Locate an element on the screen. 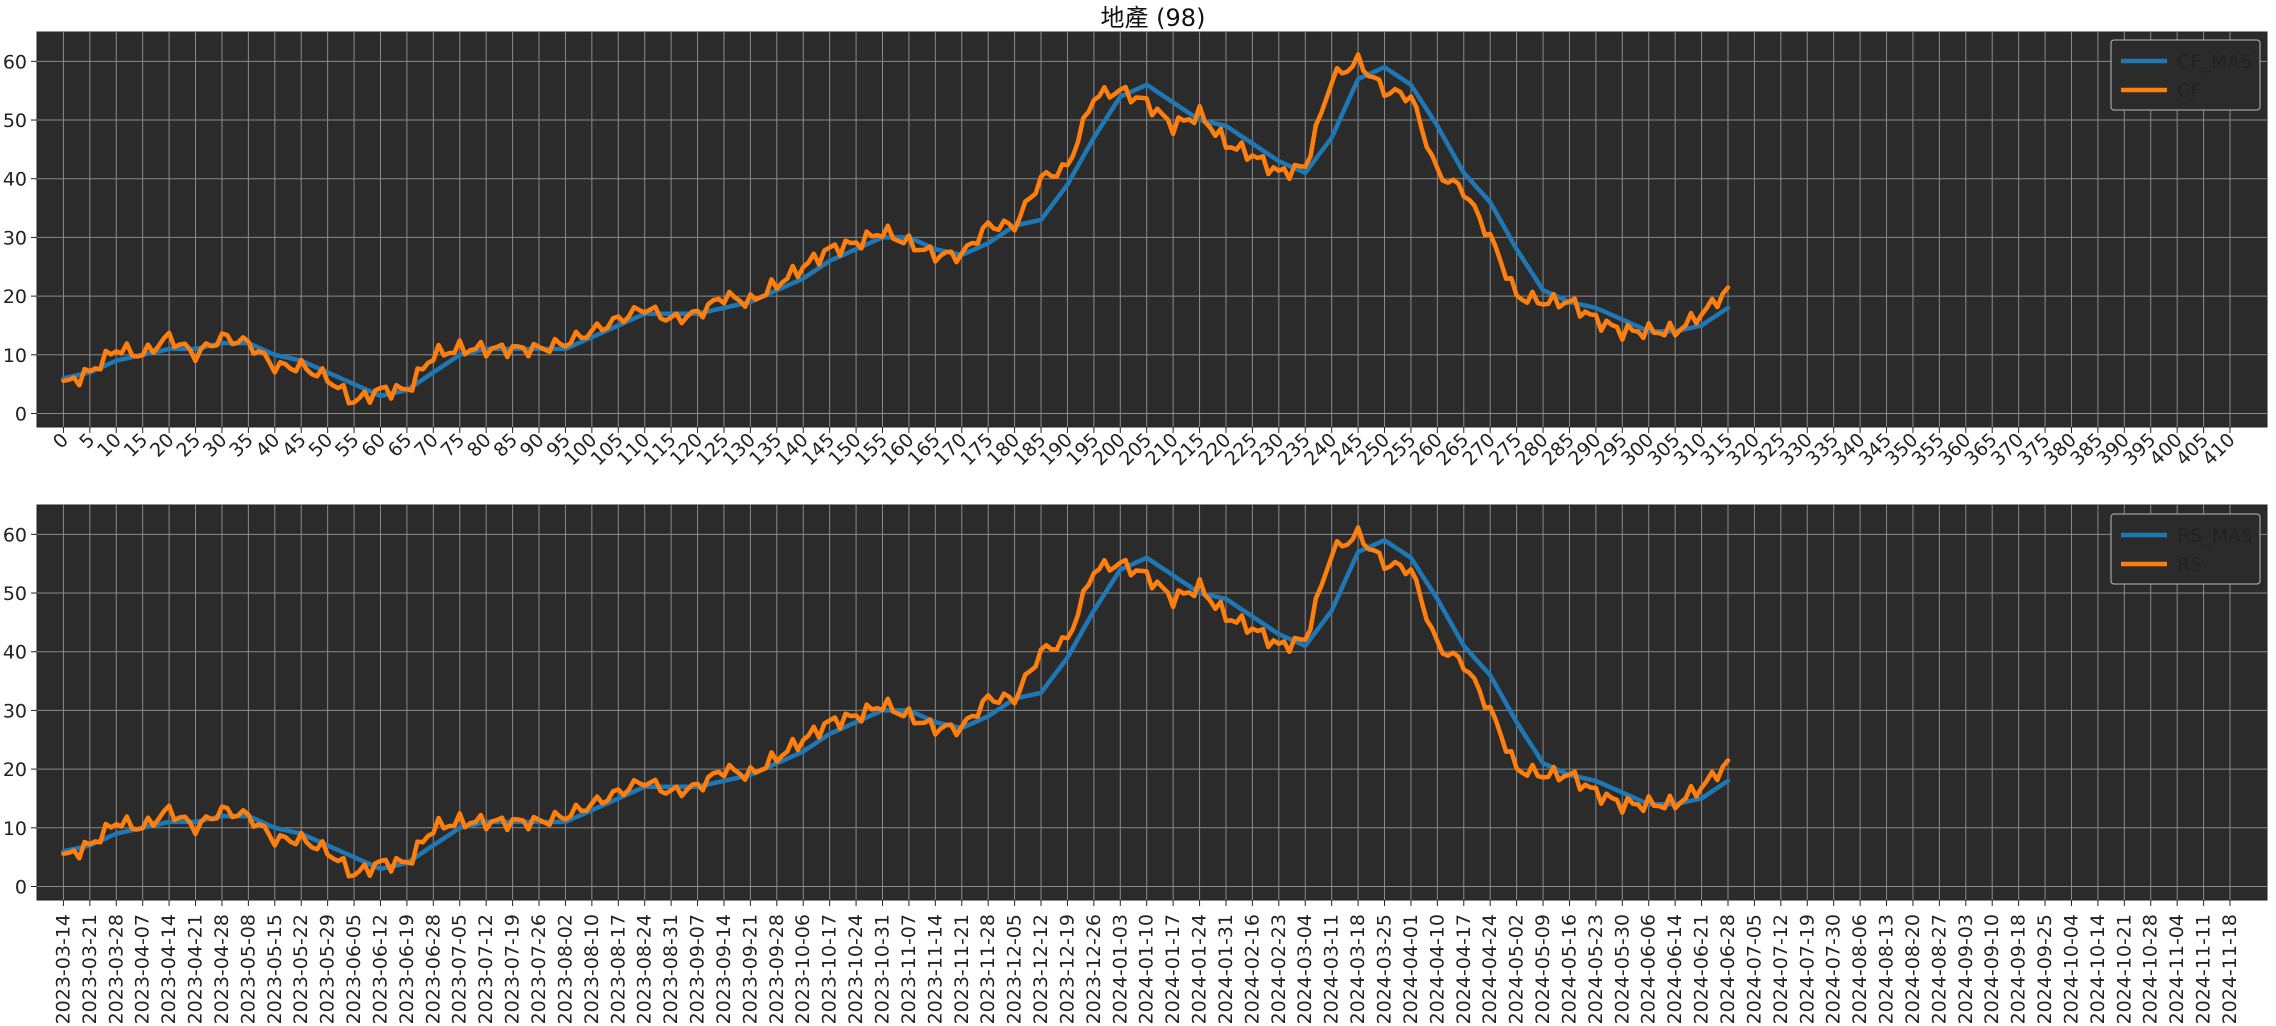 The width and height of the screenshot is (2276, 1026). rs-x-tick-label: 2024-06-06 is located at coordinates (1649, 969).